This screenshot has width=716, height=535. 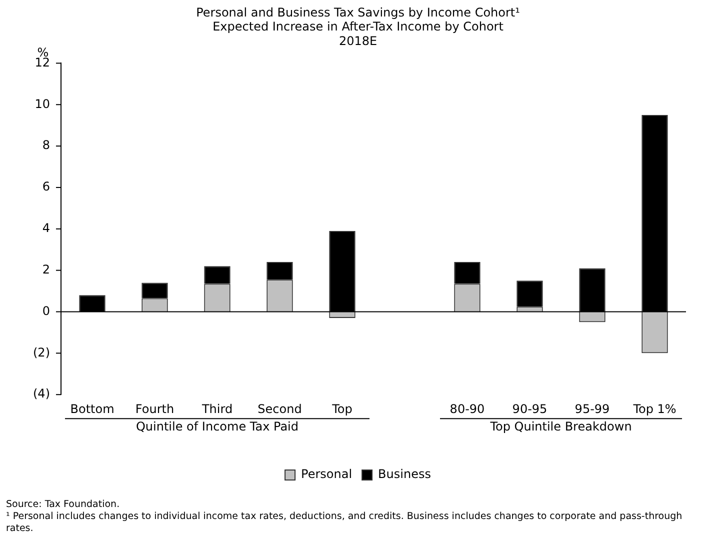 What do you see at coordinates (358, 12) in the screenshot?
I see `chart-title: Personal and Business Tax Savings by Income Cohort¹` at bounding box center [358, 12].